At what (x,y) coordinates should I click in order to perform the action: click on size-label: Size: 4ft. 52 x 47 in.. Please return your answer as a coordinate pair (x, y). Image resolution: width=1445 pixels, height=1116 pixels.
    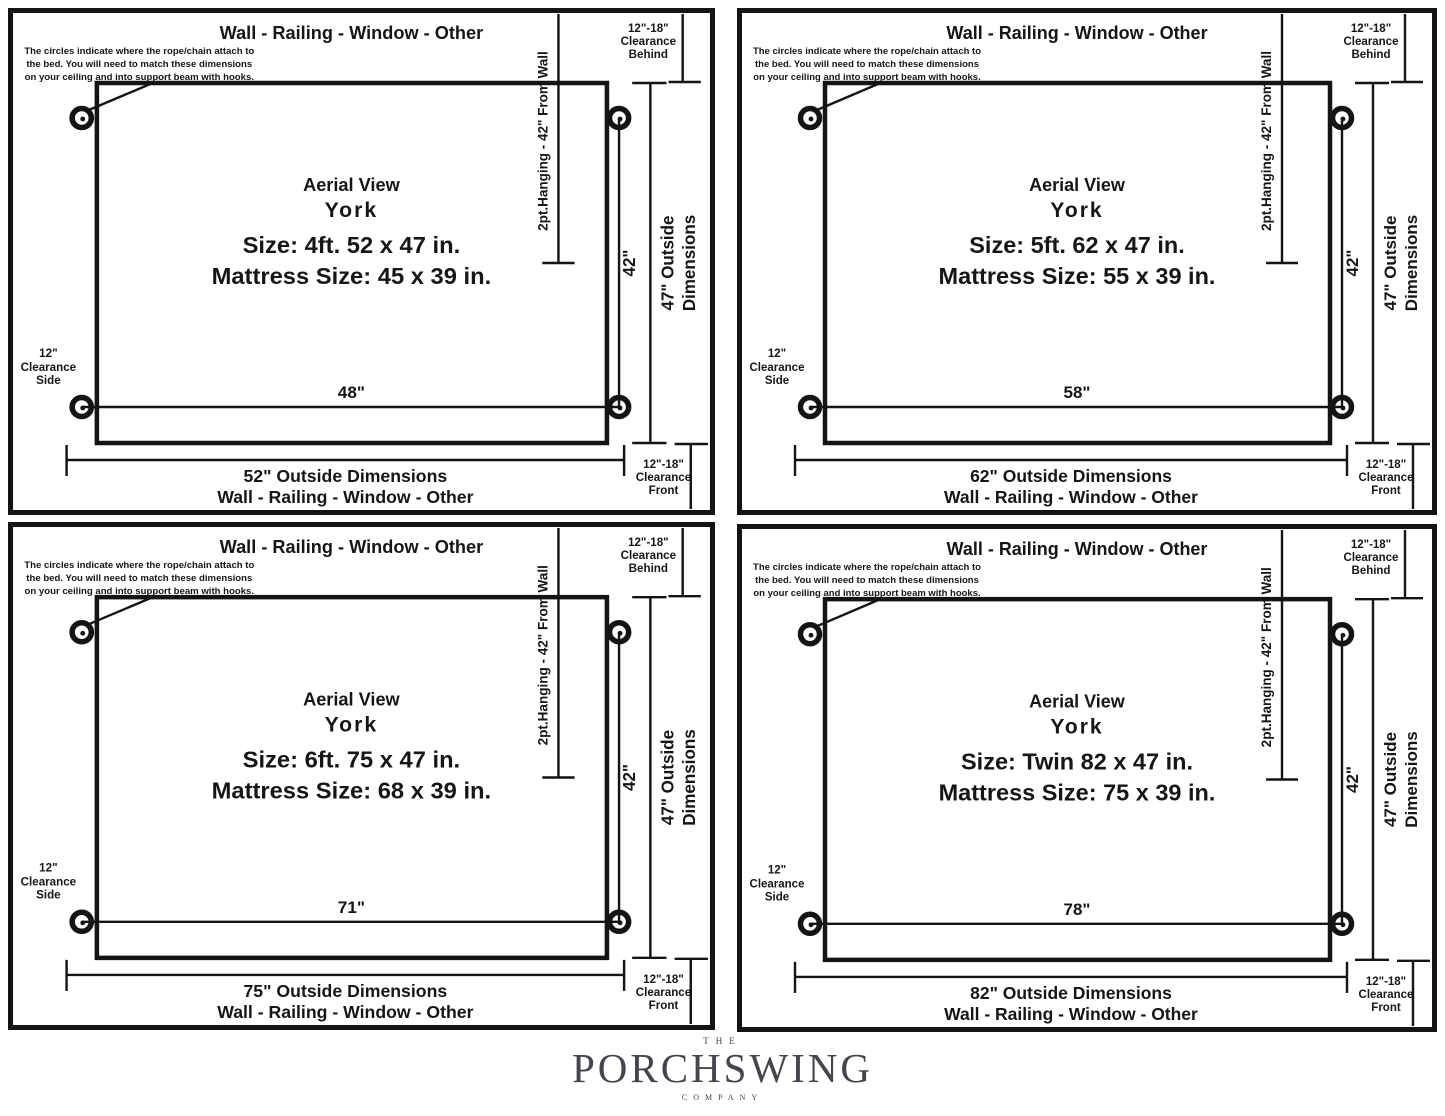
    Looking at the image, I should click on (352, 246).